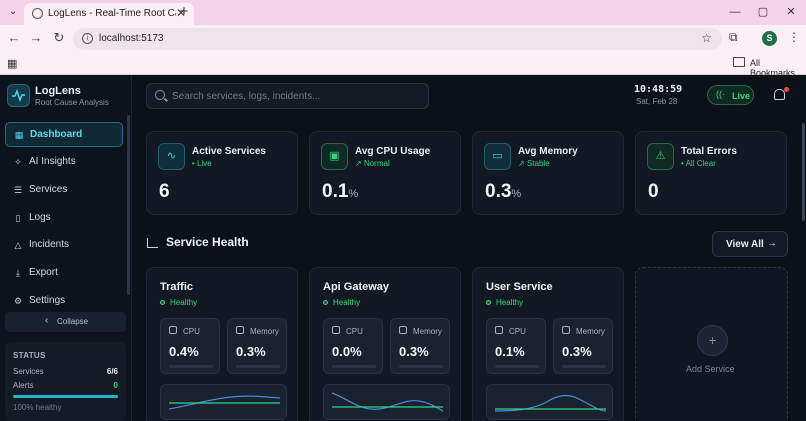  I want to click on collapse-button: ‹ Collapse, so click(65, 322).